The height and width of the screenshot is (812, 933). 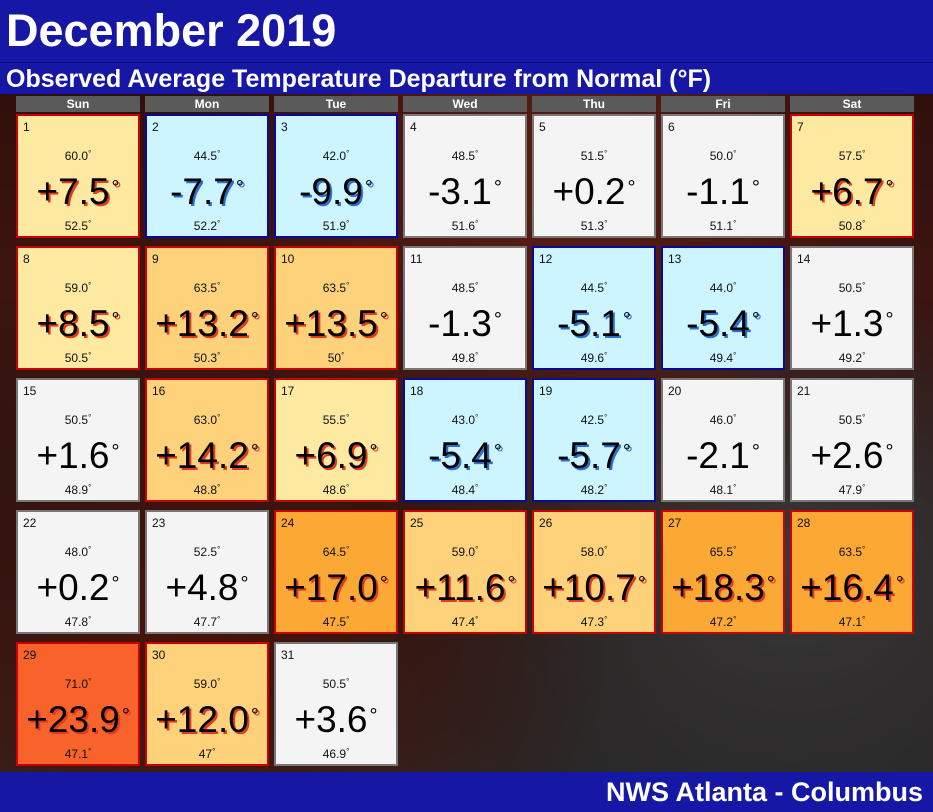 What do you see at coordinates (723, 288) in the screenshot?
I see `observed-temp: 44.0` at bounding box center [723, 288].